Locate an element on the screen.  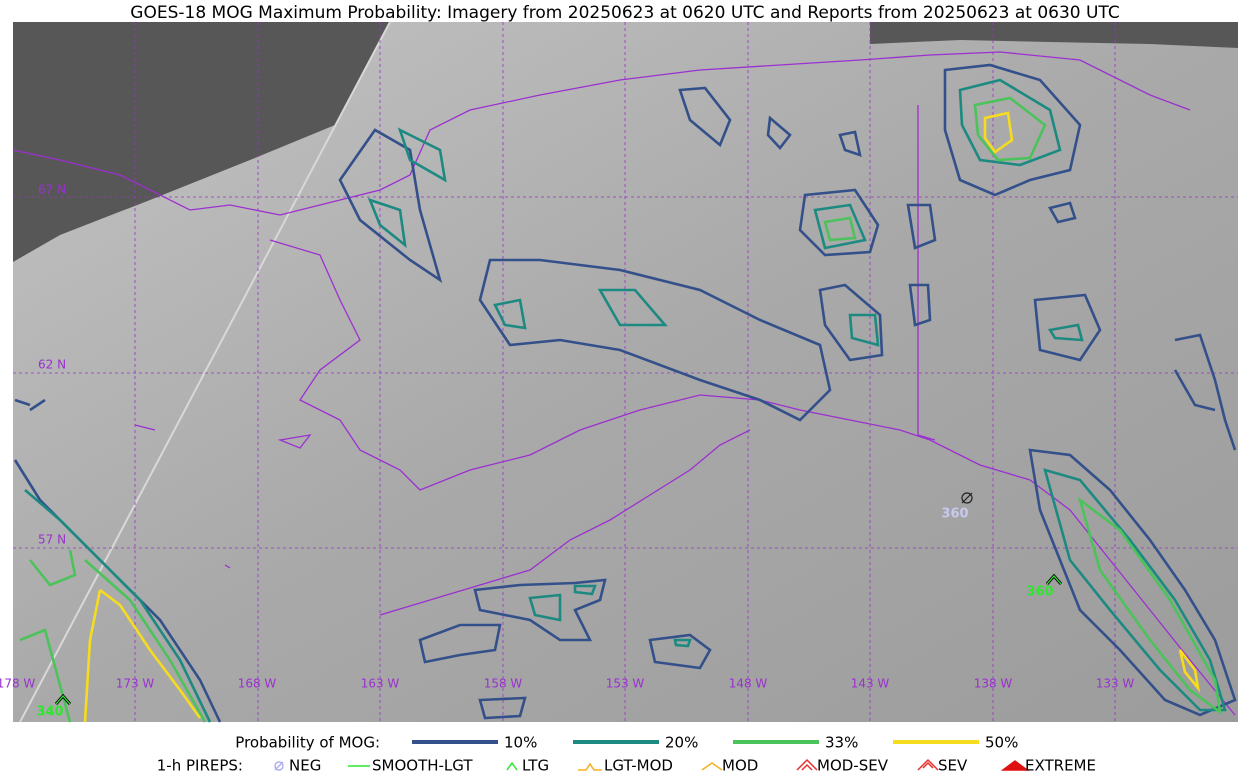
lon-label: 163 W is located at coordinates (380, 684).